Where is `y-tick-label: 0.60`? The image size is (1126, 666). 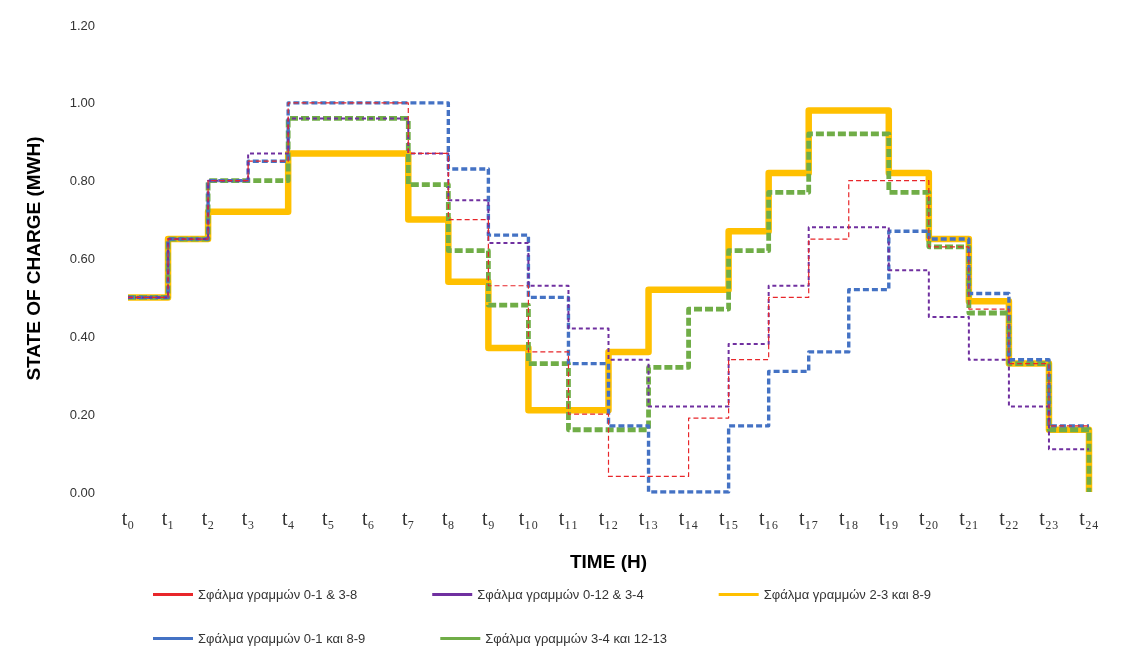
y-tick-label: 0.60 is located at coordinates (82, 258).